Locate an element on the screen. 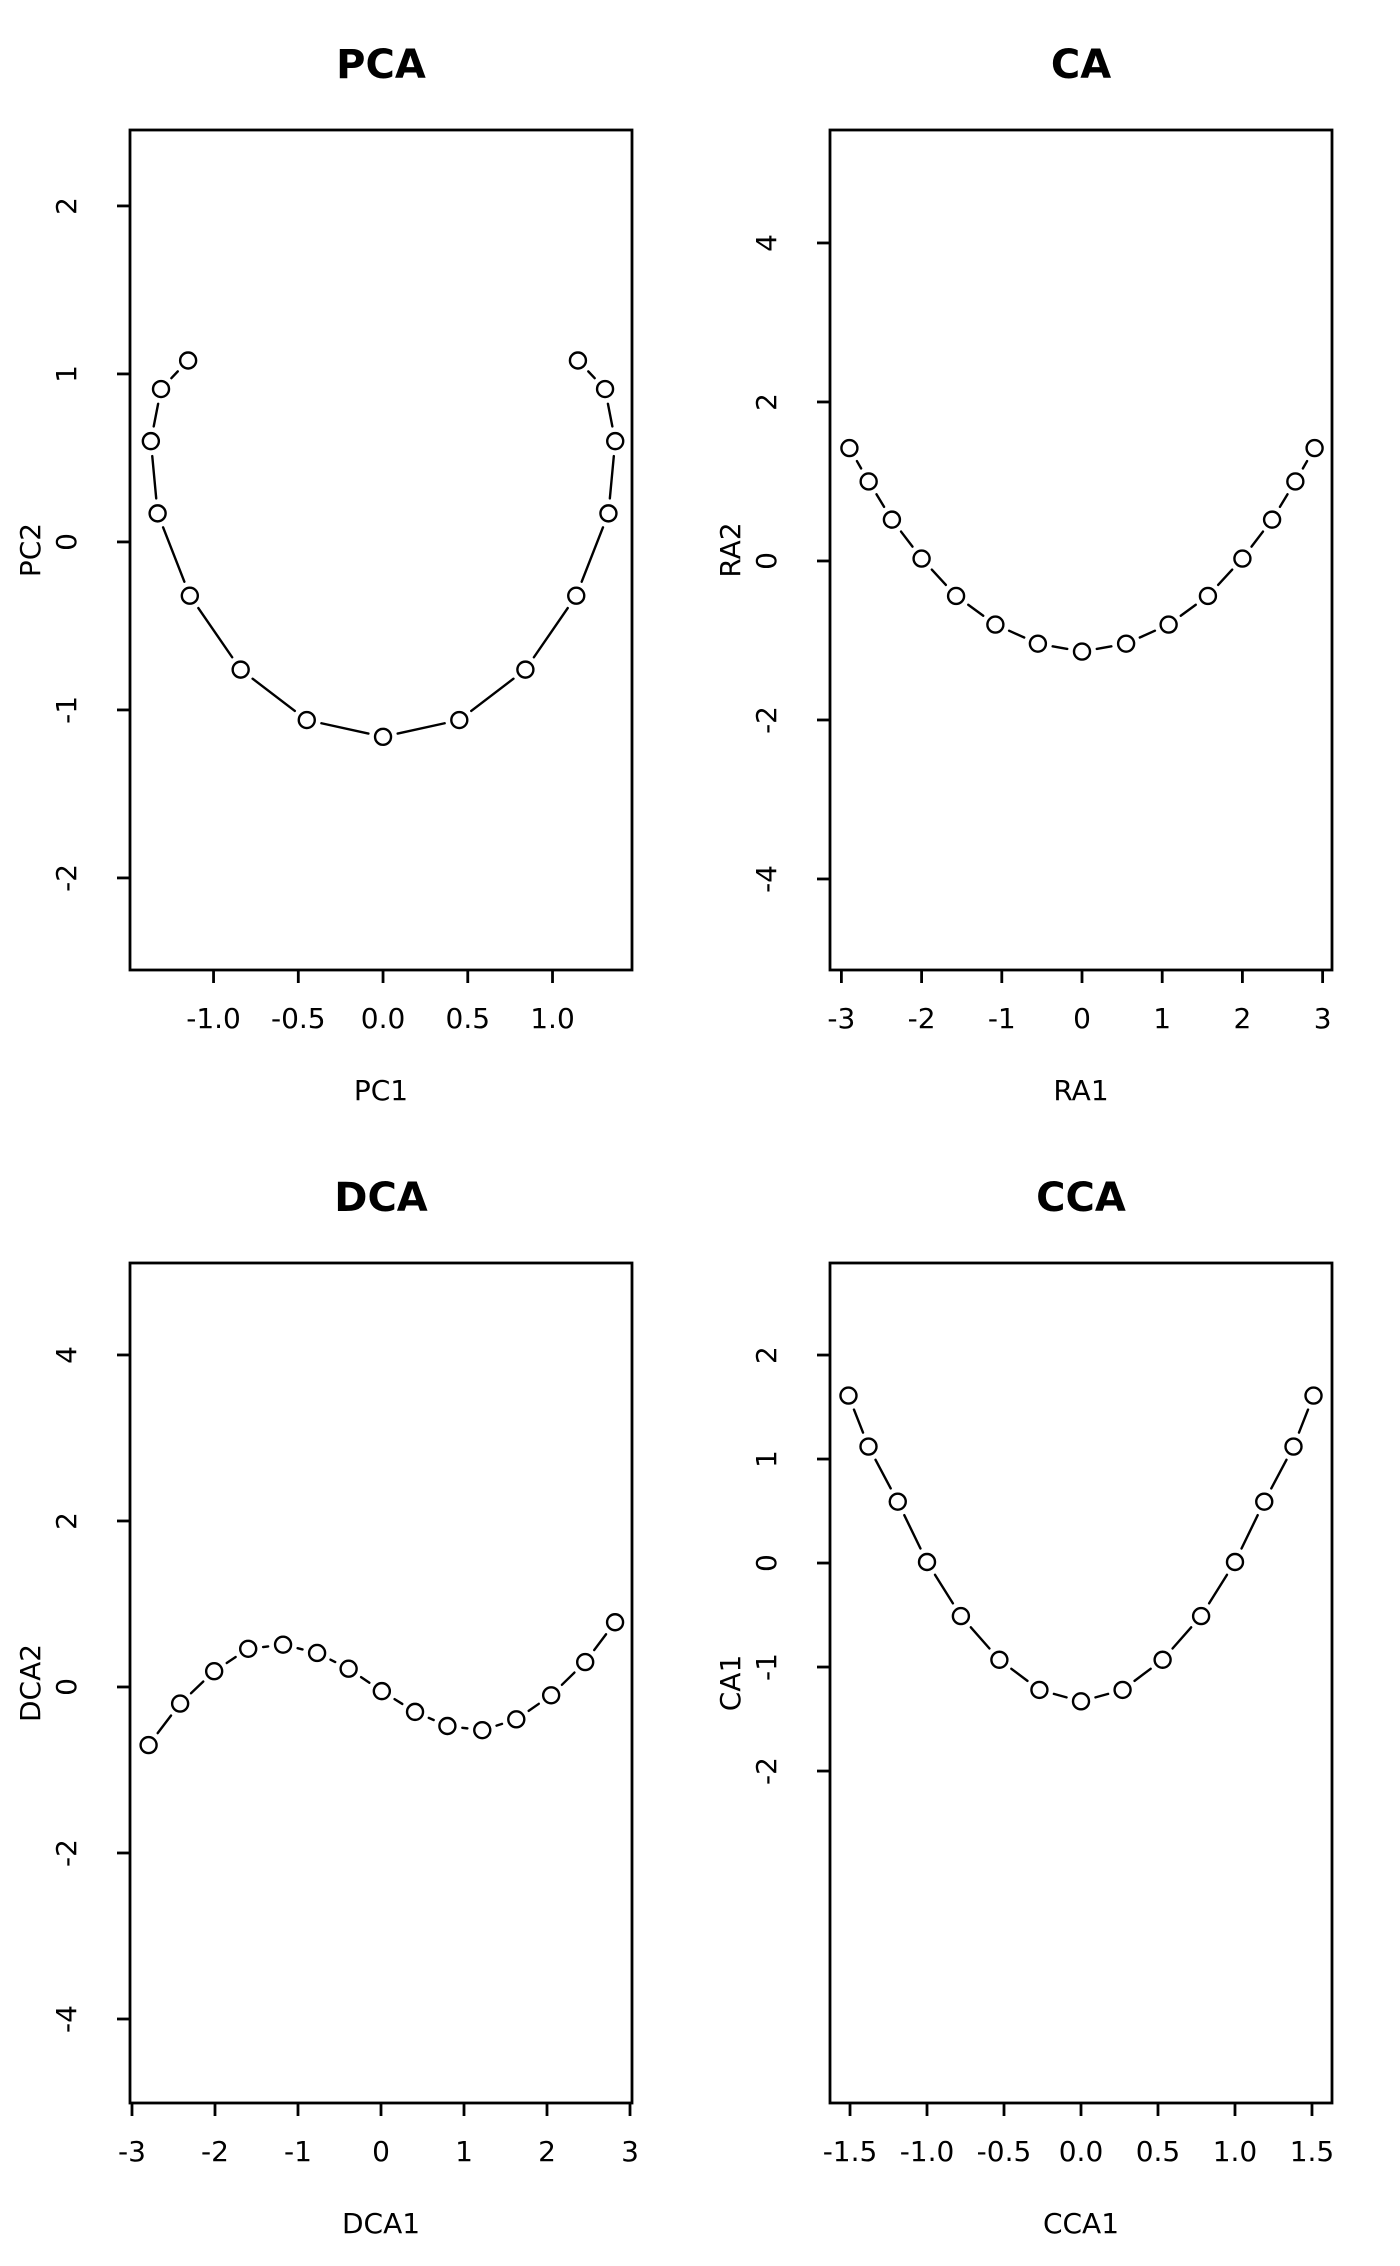 The image size is (1400, 2266). y-axis-label: CA1 is located at coordinates (730, 1683).